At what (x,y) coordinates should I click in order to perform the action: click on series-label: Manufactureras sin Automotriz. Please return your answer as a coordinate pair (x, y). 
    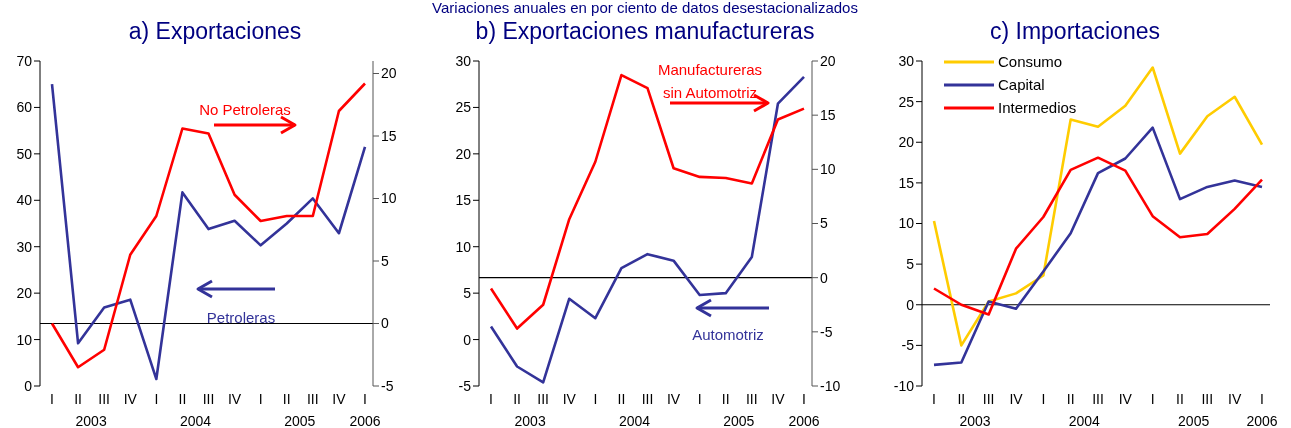
    Looking at the image, I should click on (710, 81).